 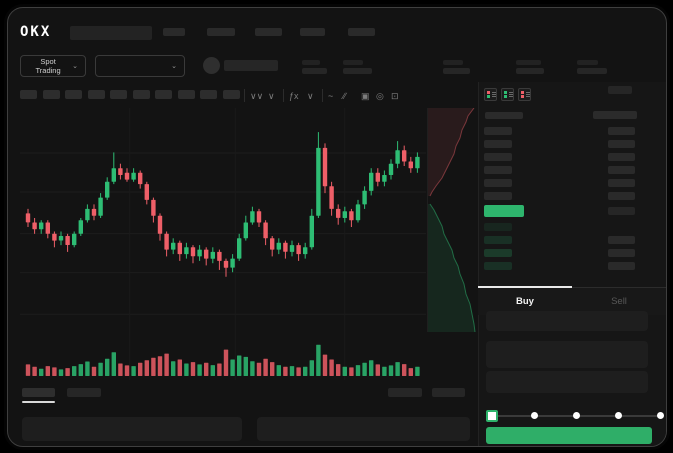 I want to click on combined-book-view-icon, so click(x=490, y=94).